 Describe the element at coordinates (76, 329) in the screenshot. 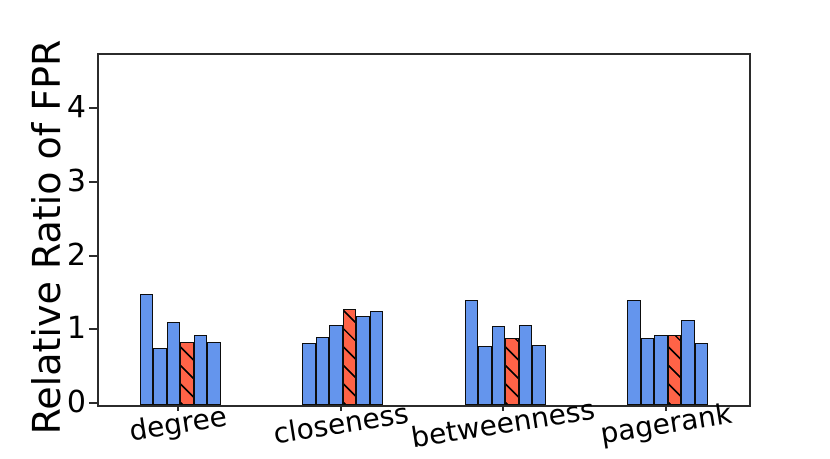

I see `y-tick-label: 1` at that location.